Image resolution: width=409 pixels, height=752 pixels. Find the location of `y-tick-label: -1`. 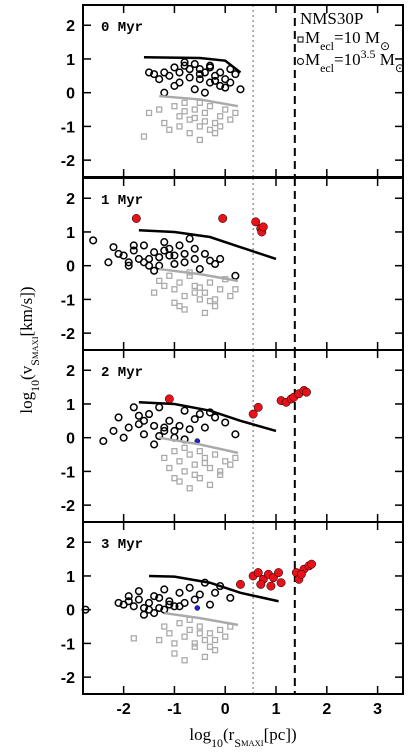

y-tick-label: -1 is located at coordinates (68, 472).